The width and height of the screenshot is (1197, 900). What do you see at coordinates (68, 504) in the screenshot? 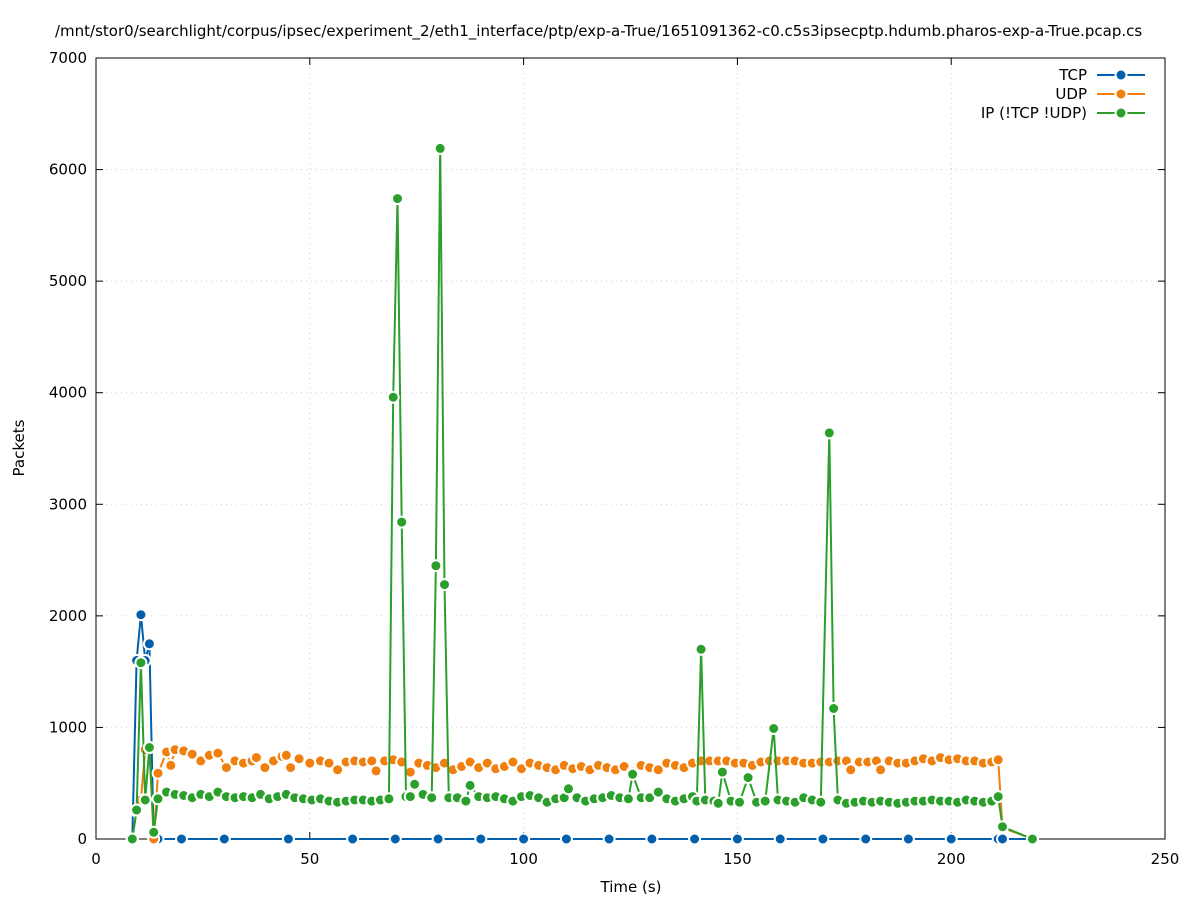
I see `y-tick-label: 3000` at bounding box center [68, 504].